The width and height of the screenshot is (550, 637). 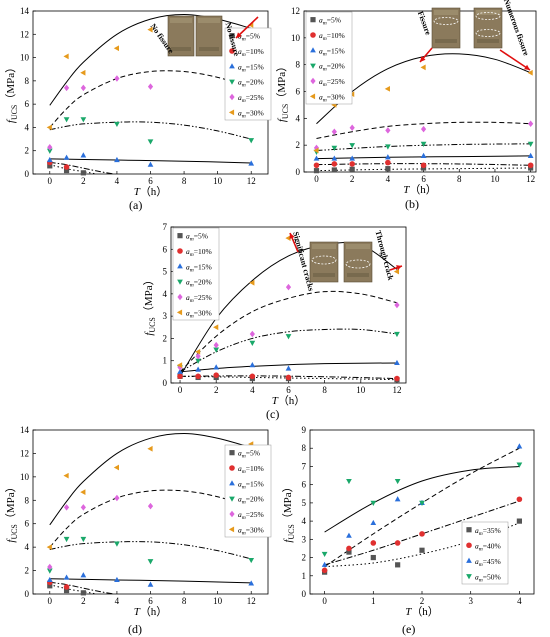 What do you see at coordinates (11, 92) in the screenshot?
I see `y-axis-label: fUCS（MPa）` at bounding box center [11, 92].